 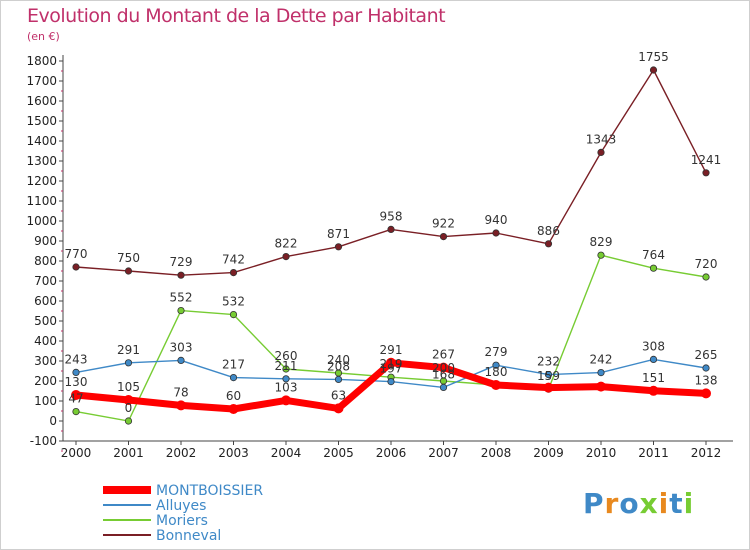 I want to click on legend-label-montboissier: MONTBOISSIER, so click(x=209, y=491).